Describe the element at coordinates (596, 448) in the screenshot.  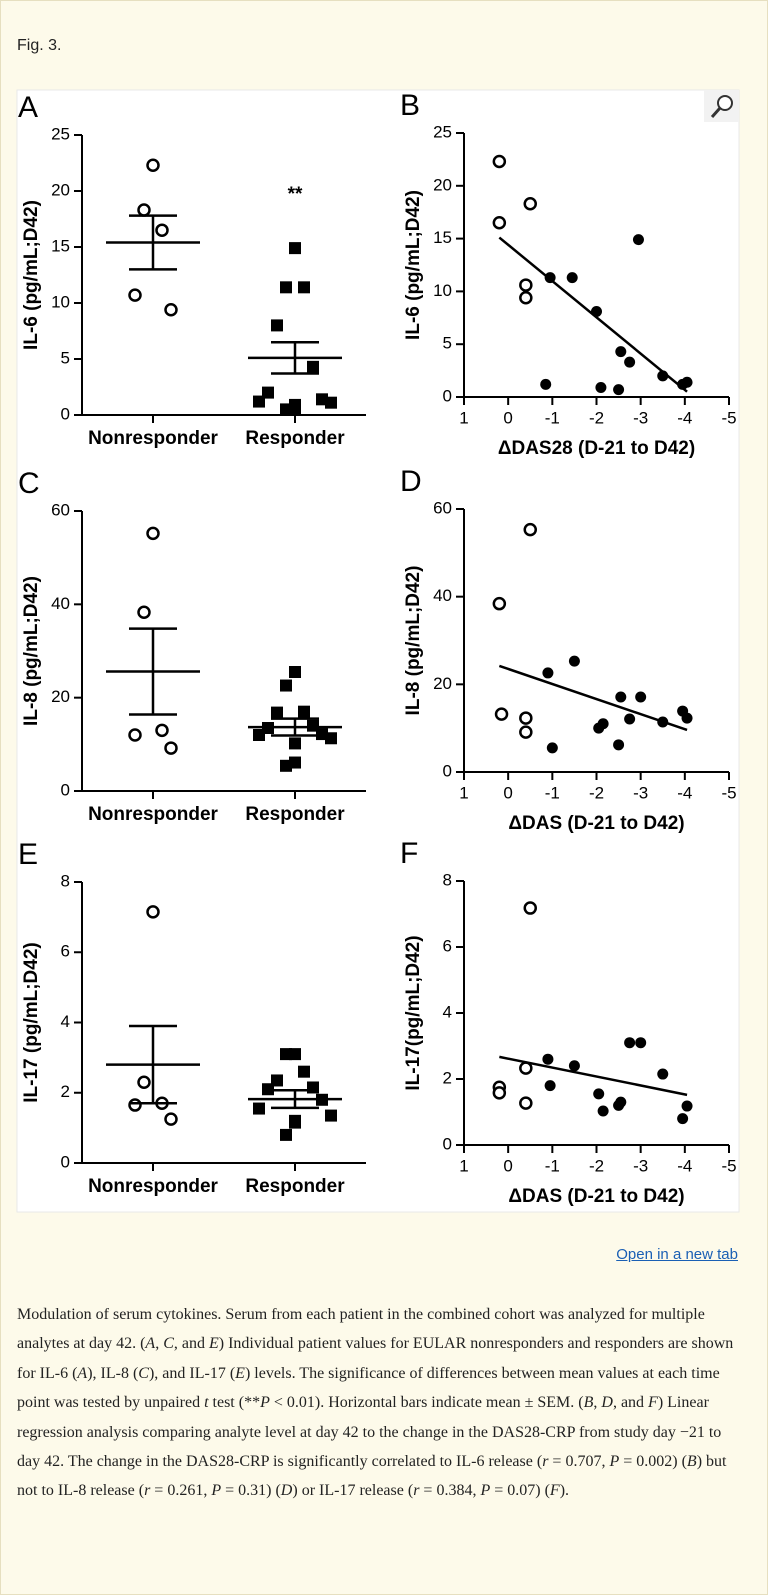
I see `x-axis-label: ΔDAS28 (D-21 to D42)` at that location.